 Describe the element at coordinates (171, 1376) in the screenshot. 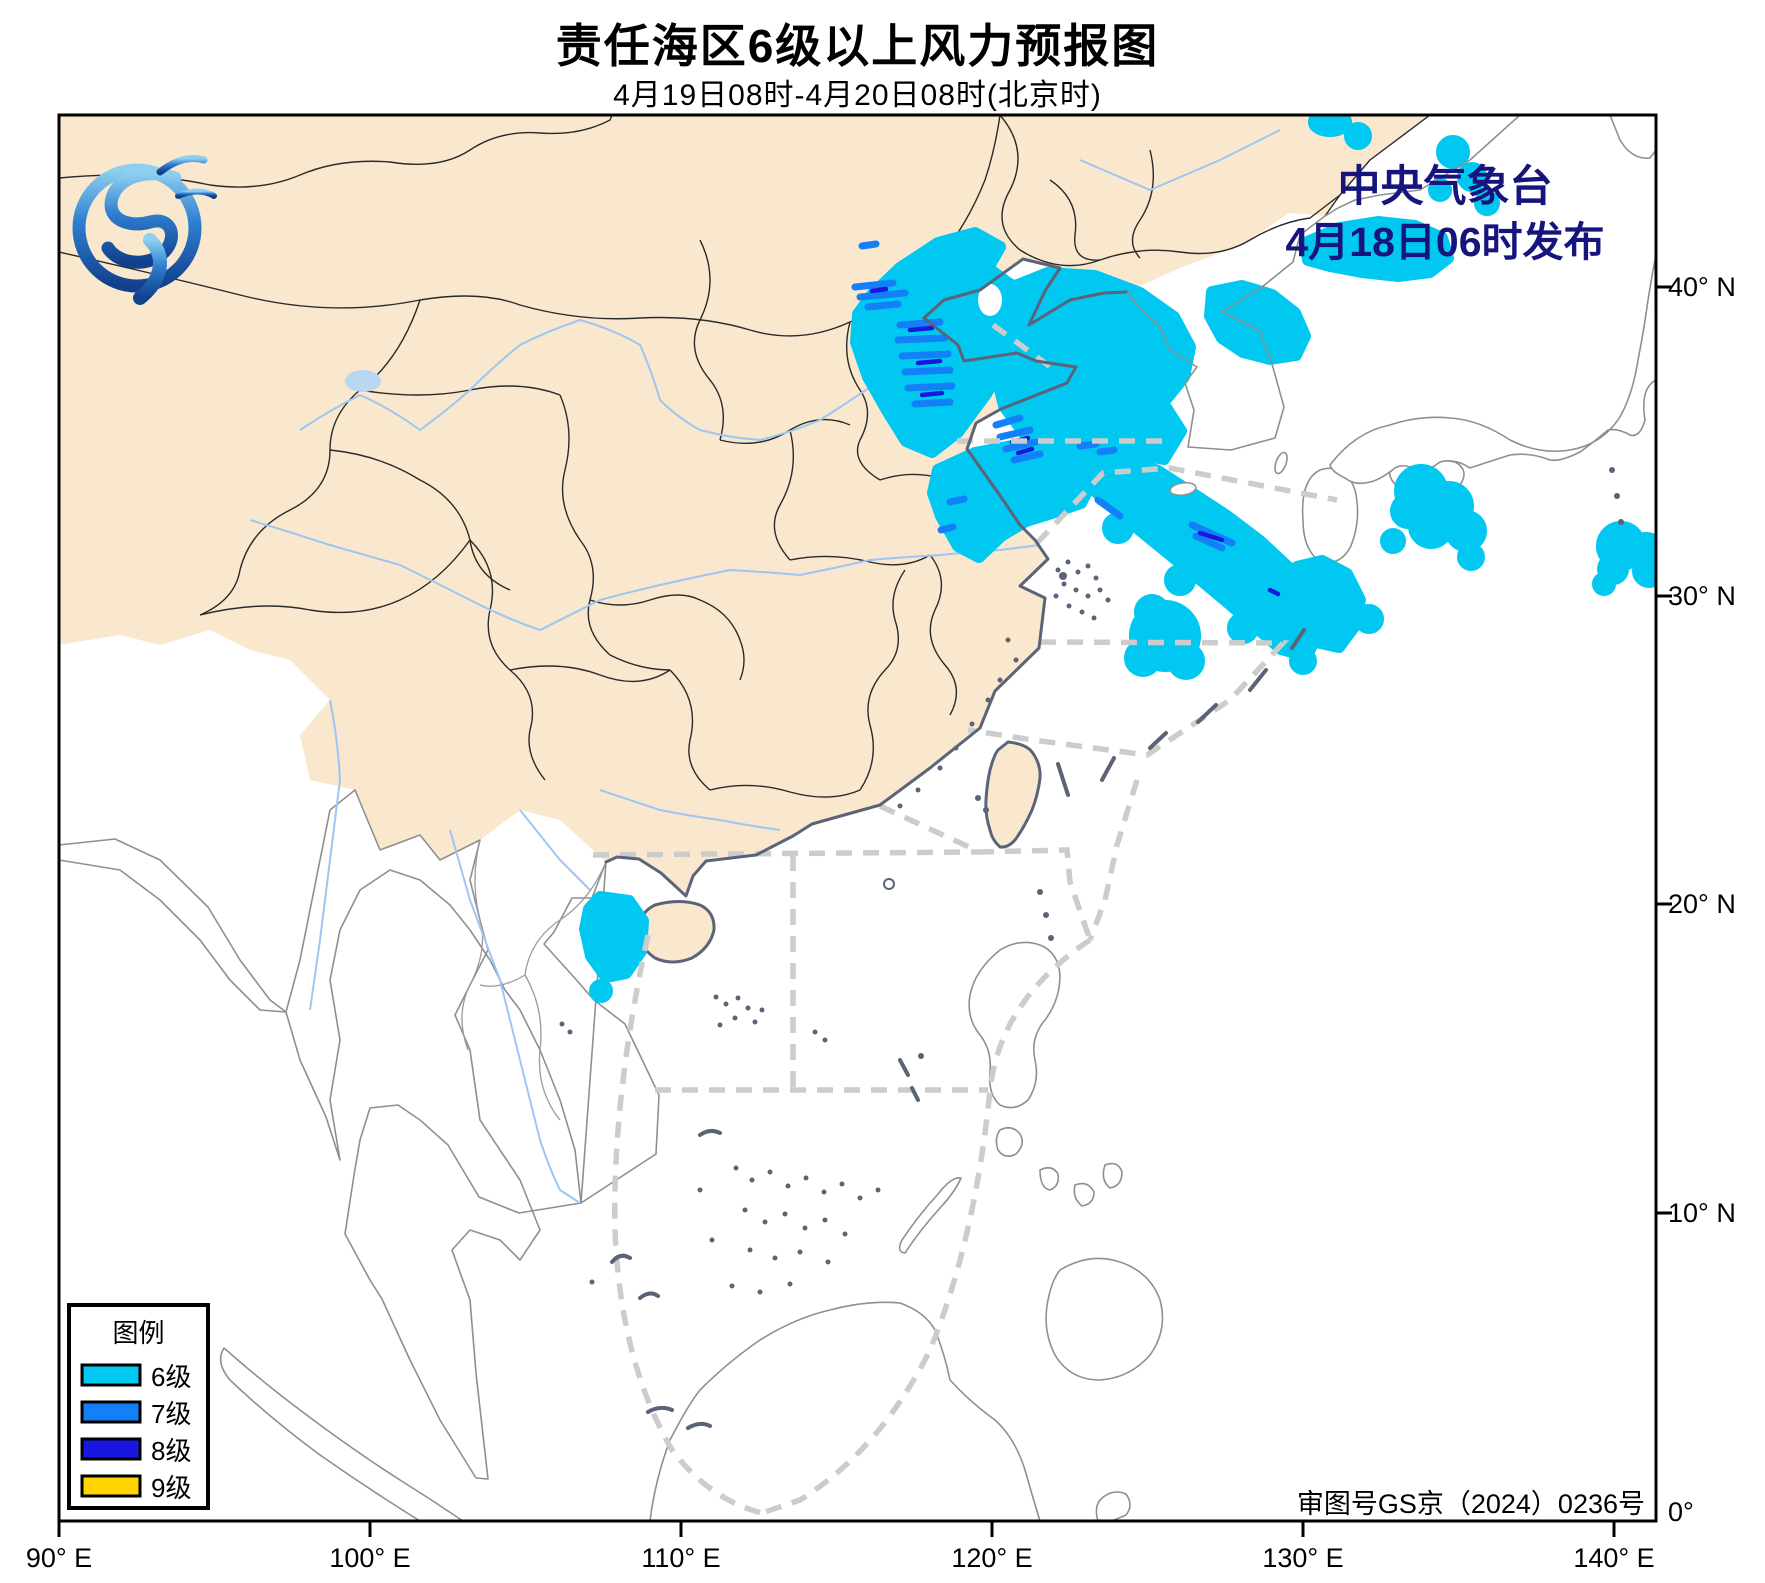

I see `legend-label-level6: 6级` at that location.